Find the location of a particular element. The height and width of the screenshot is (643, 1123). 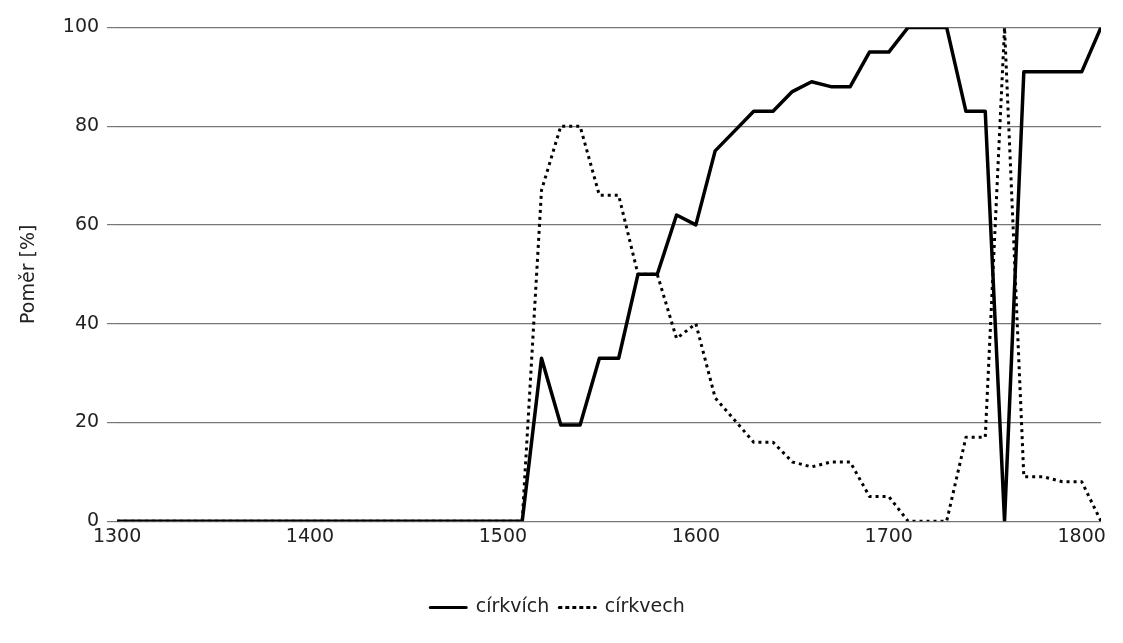

legend-label: církvech is located at coordinates (644, 605).